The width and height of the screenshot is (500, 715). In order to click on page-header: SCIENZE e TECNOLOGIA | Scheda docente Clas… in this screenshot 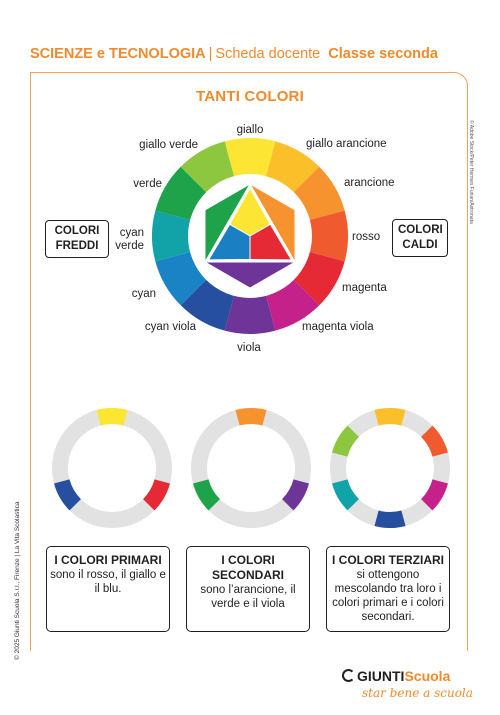, I will do `click(250, 54)`.